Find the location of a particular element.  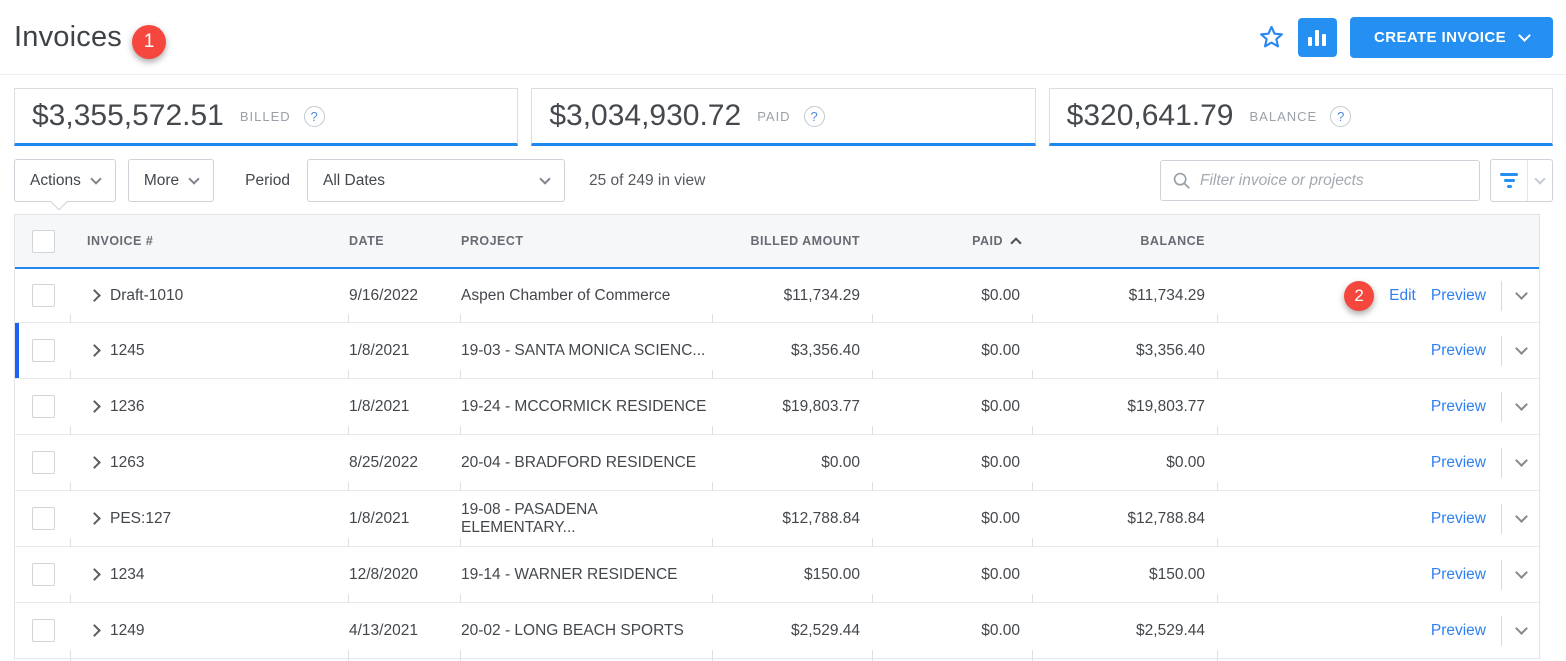

column-header-project: PROJECT is located at coordinates (492, 241).